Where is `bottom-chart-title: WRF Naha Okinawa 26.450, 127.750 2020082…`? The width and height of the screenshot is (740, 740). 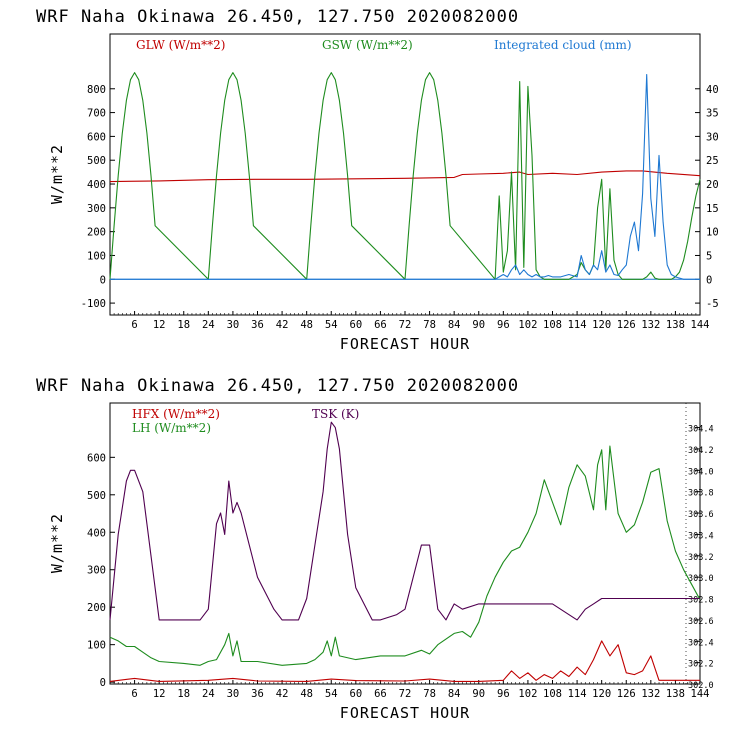
bottom-chart-title: WRF Naha Okinawa 26.450, 127.750 2020082… is located at coordinates (277, 386).